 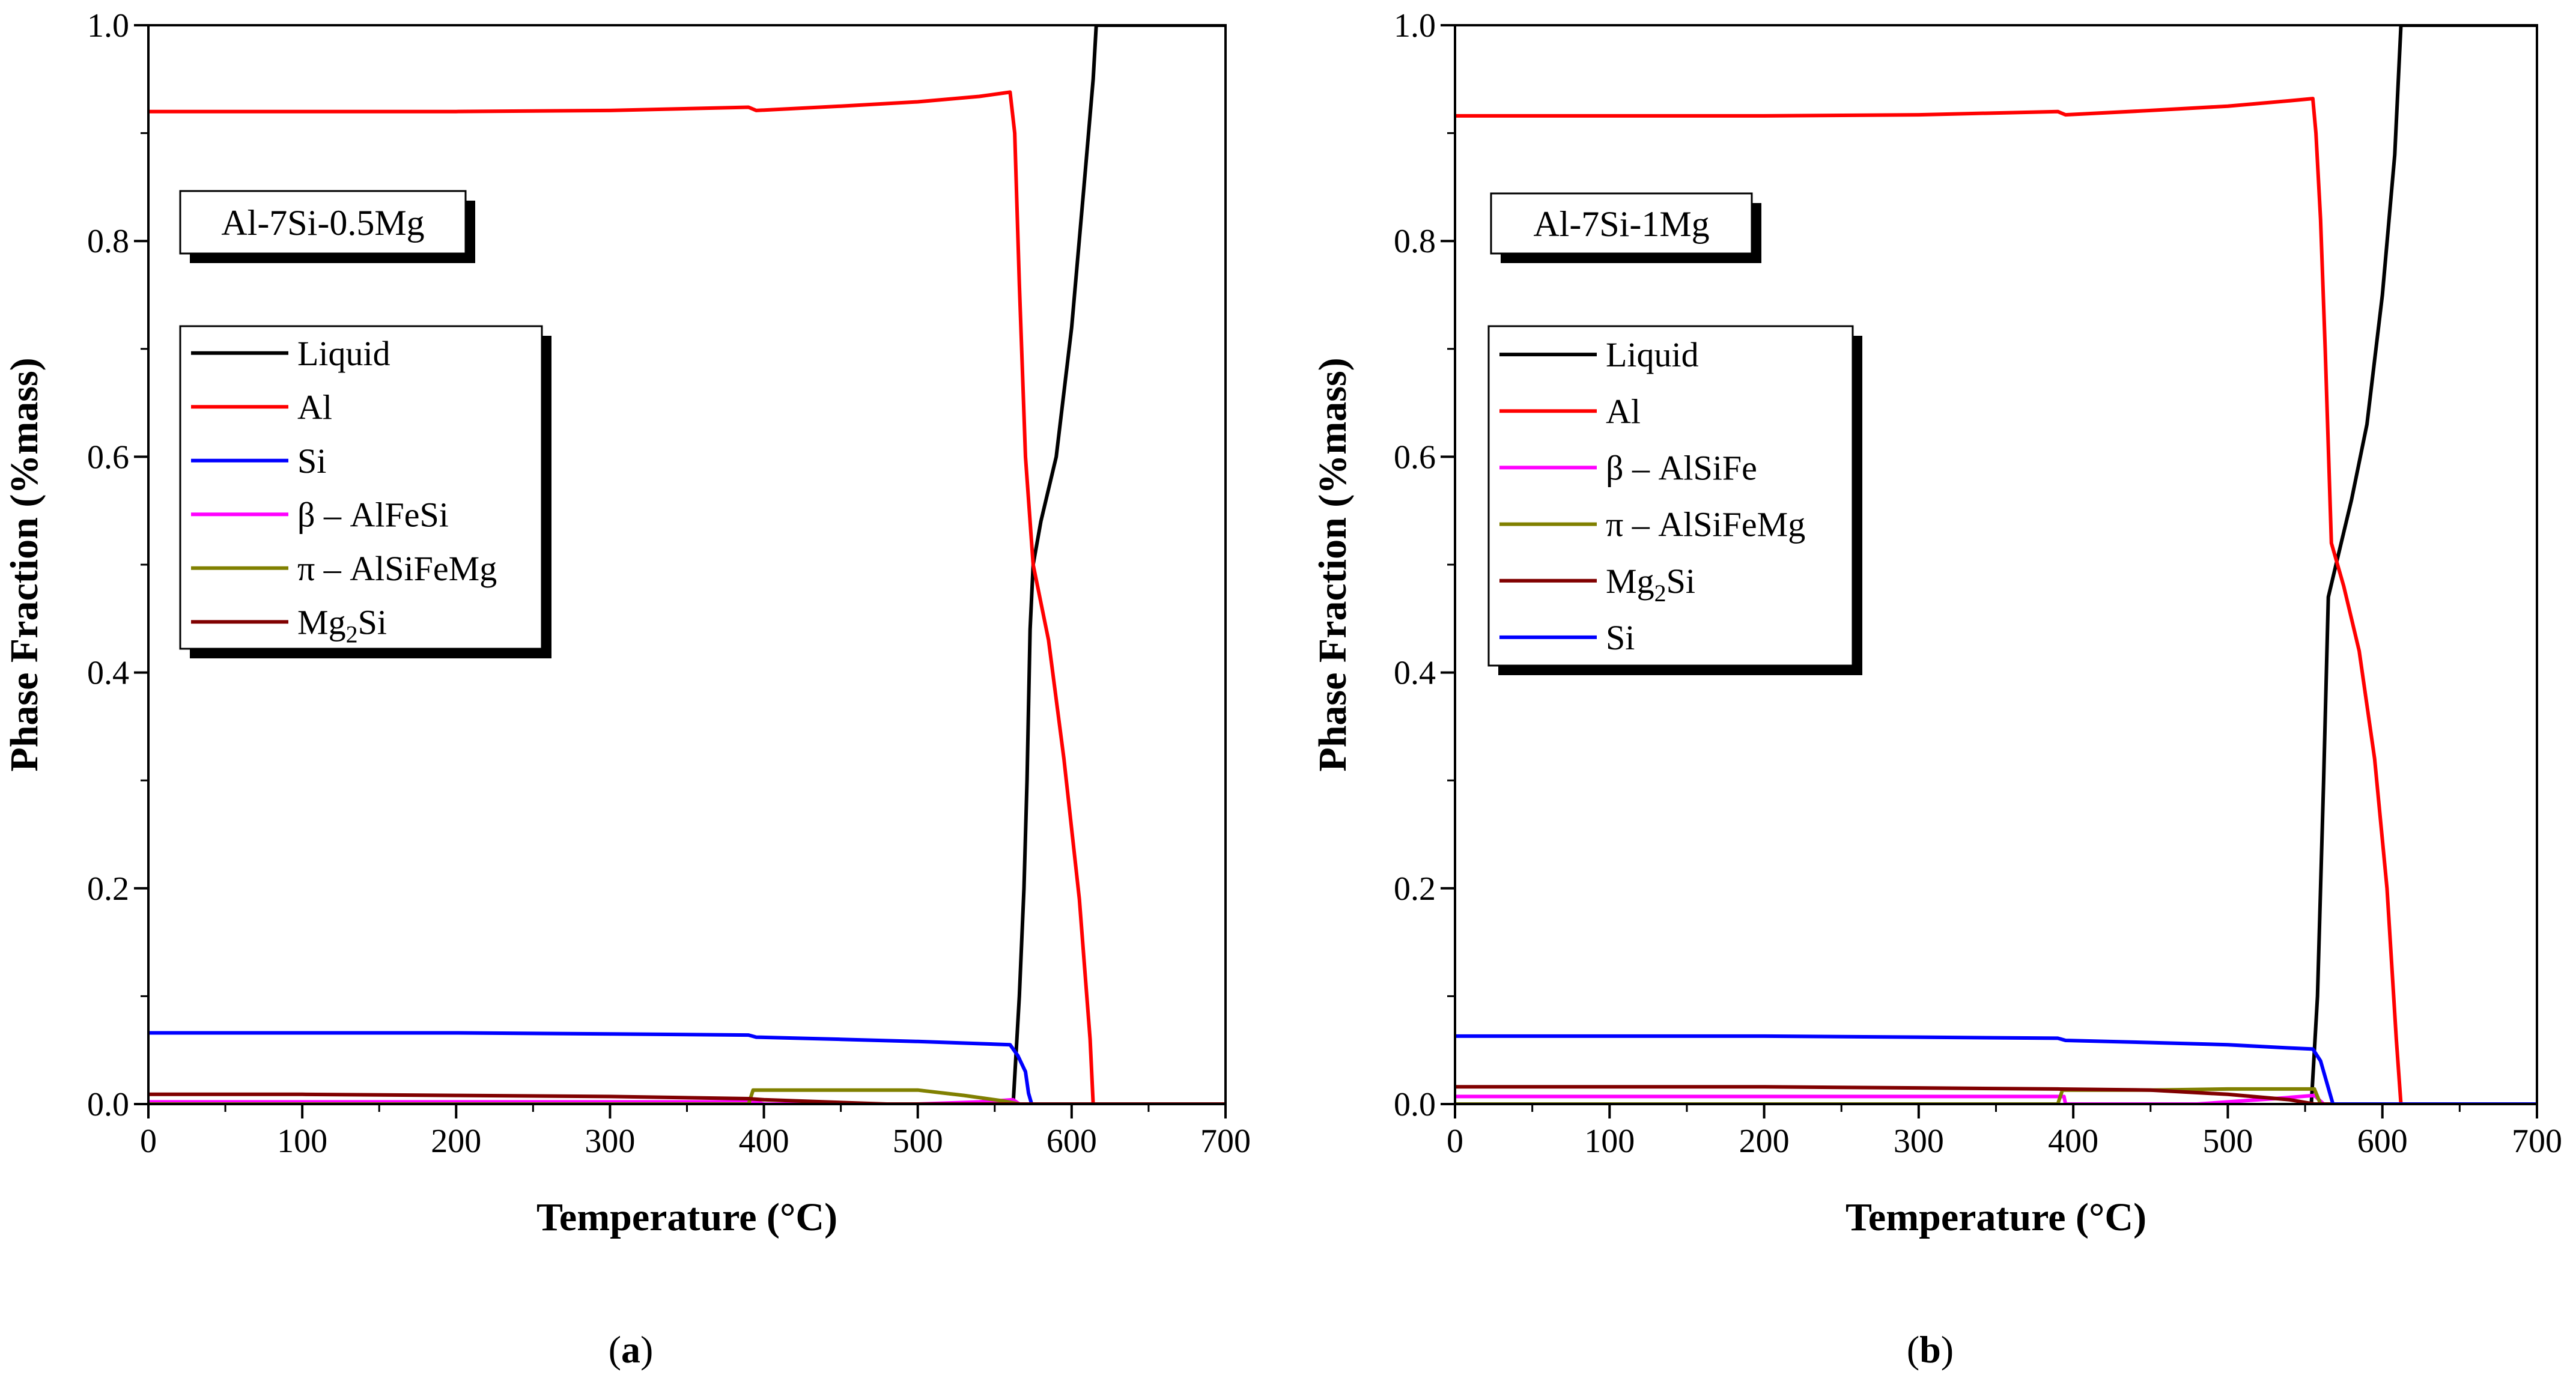 I want to click on series-line--alsifemg, so click(x=1996, y=1095).